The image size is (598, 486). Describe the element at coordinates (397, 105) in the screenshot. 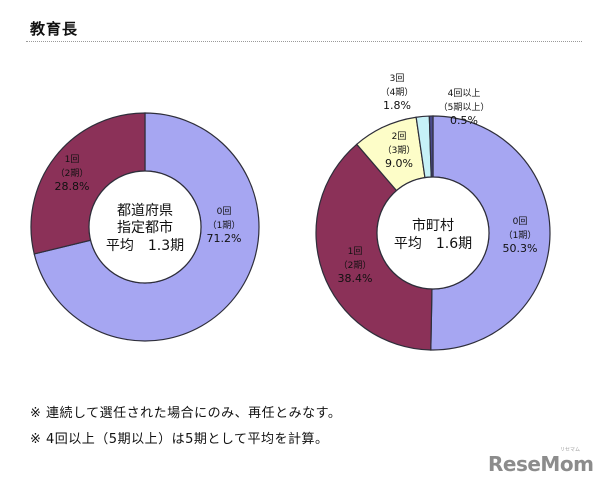

I see `donut-2-slice-4-label-line-3: 1.8%` at that location.